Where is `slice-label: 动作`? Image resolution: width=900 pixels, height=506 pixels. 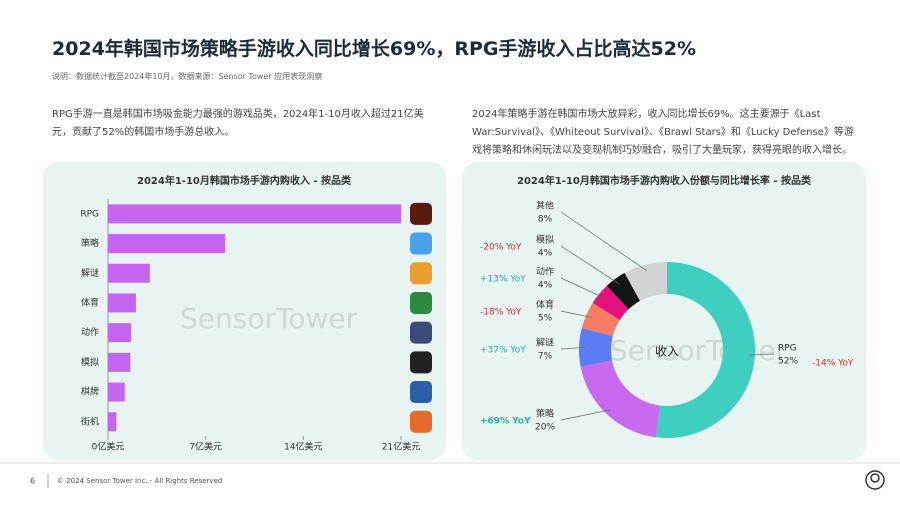 slice-label: 动作 is located at coordinates (545, 272).